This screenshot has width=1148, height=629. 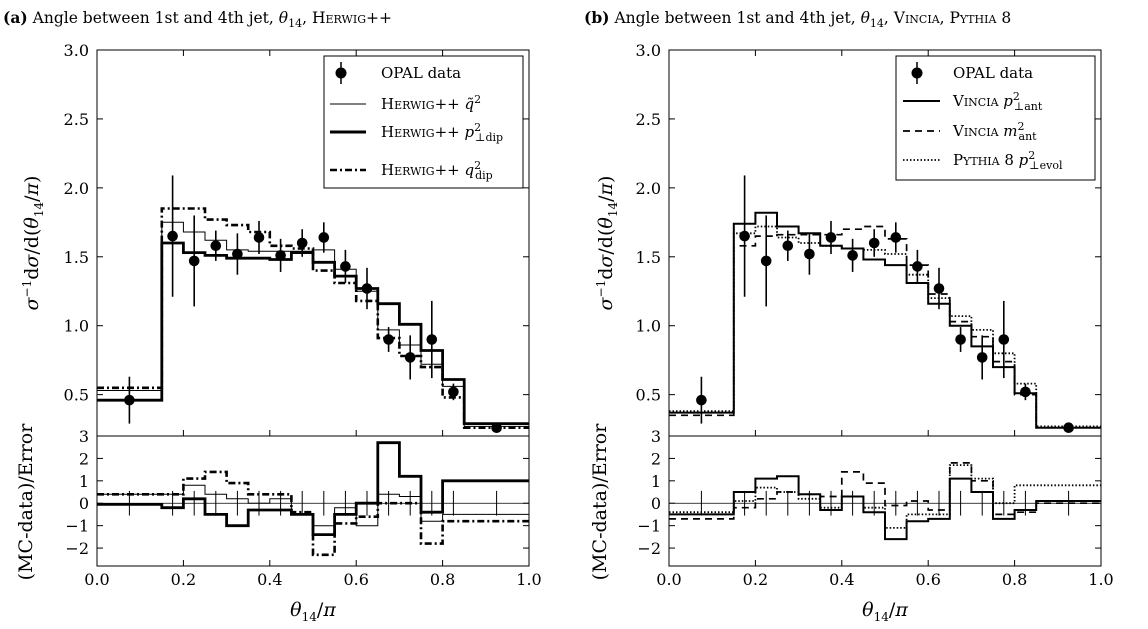 What do you see at coordinates (1008, 160) in the screenshot?
I see `legend-label-pythia-pevol: Pythia 8 p2 ⊥evol` at bounding box center [1008, 160].